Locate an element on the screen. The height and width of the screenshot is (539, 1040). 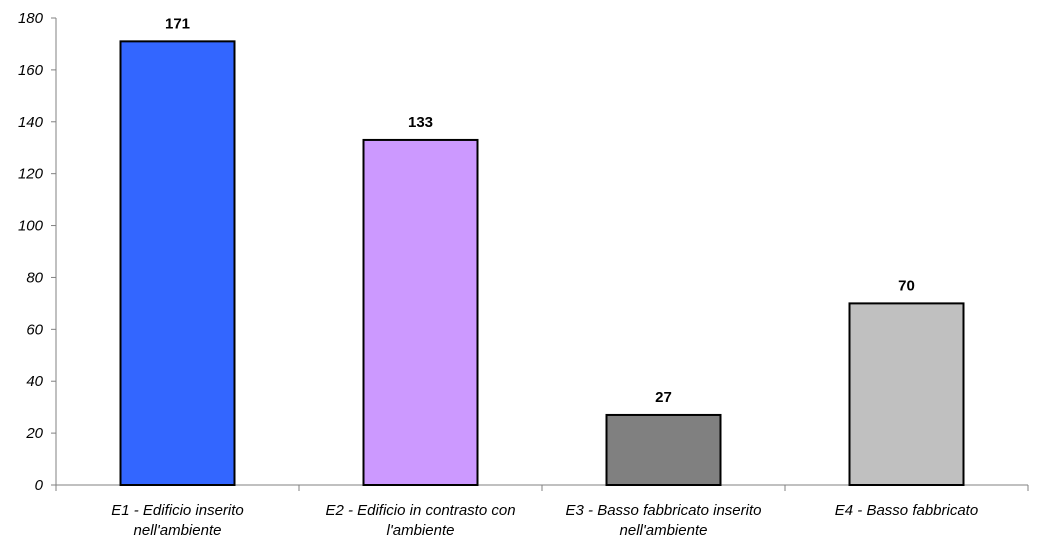
y-tick-label: 100 is located at coordinates (31, 226).